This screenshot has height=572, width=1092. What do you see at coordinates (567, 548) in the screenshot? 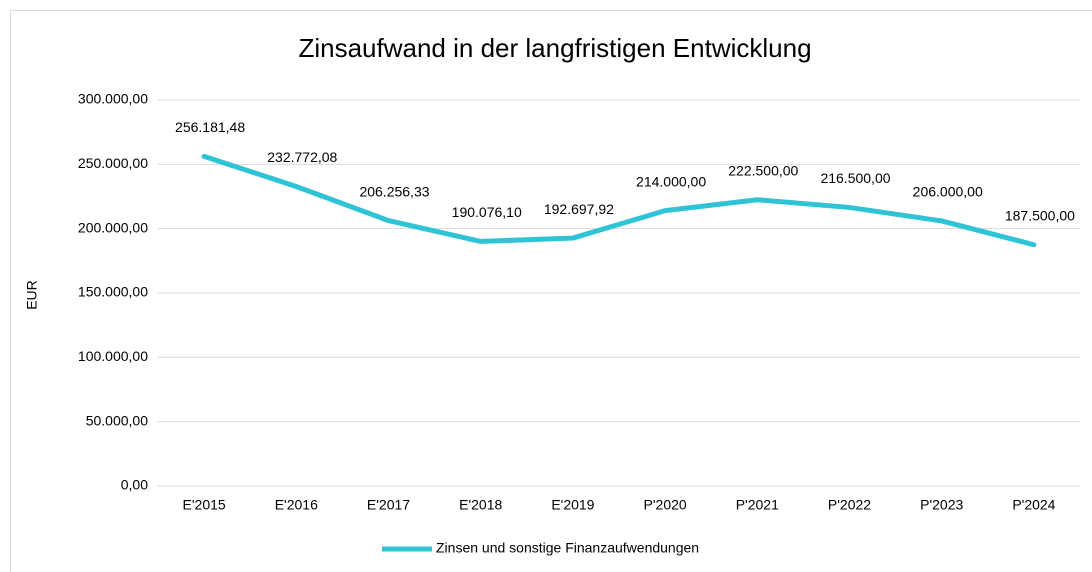
I see `legend-label: Zinsen und sonstige Finanzaufwendungen` at bounding box center [567, 548].